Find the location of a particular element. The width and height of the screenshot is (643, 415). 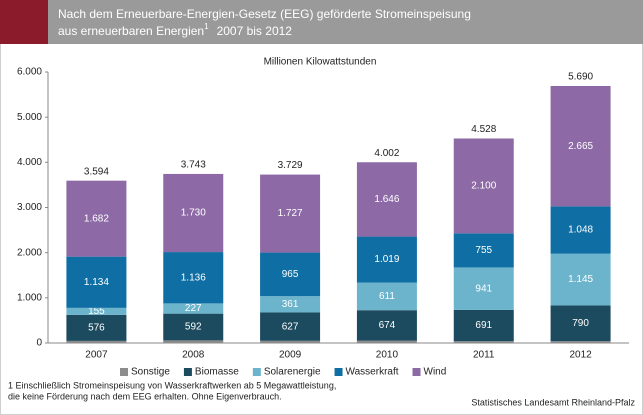

value-label: 1.727 is located at coordinates (290, 213).